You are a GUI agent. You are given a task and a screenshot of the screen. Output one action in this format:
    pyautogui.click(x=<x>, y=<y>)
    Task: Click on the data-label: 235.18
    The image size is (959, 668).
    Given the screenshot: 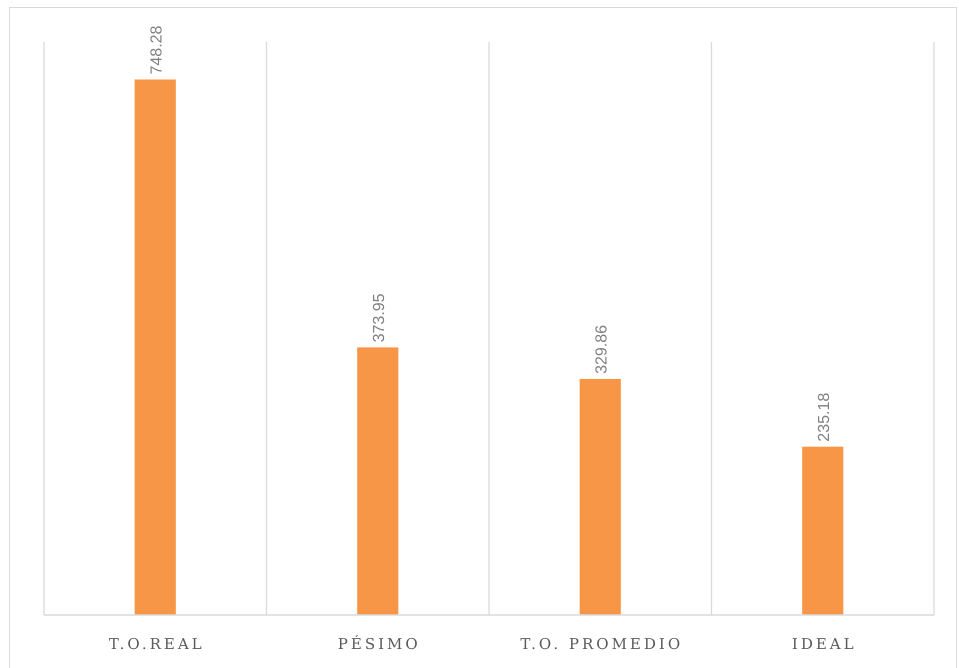 What is the action you would take?
    pyautogui.click(x=824, y=417)
    